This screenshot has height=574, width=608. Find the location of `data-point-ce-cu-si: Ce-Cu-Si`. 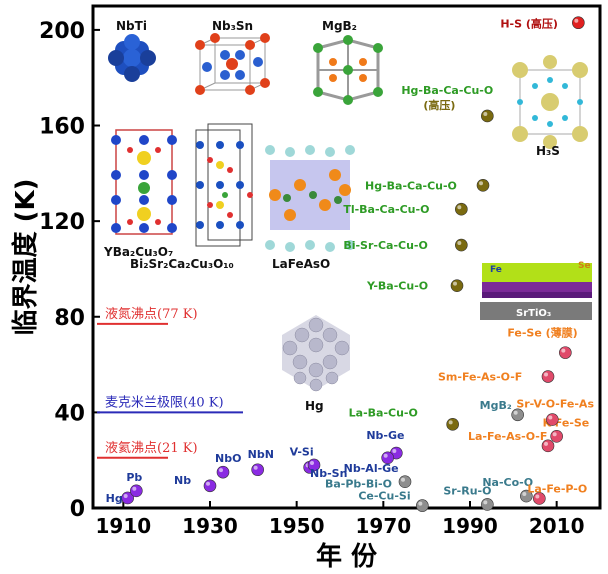

data-point-ce-cu-si: Ce-Cu-Si is located at coordinates (393, 501).